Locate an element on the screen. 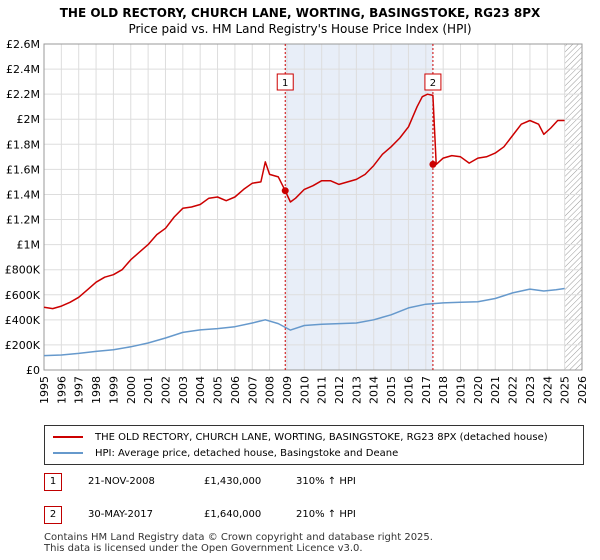 This screenshot has width=600, height=560. legend-swatch-hpi is located at coordinates (68, 453).